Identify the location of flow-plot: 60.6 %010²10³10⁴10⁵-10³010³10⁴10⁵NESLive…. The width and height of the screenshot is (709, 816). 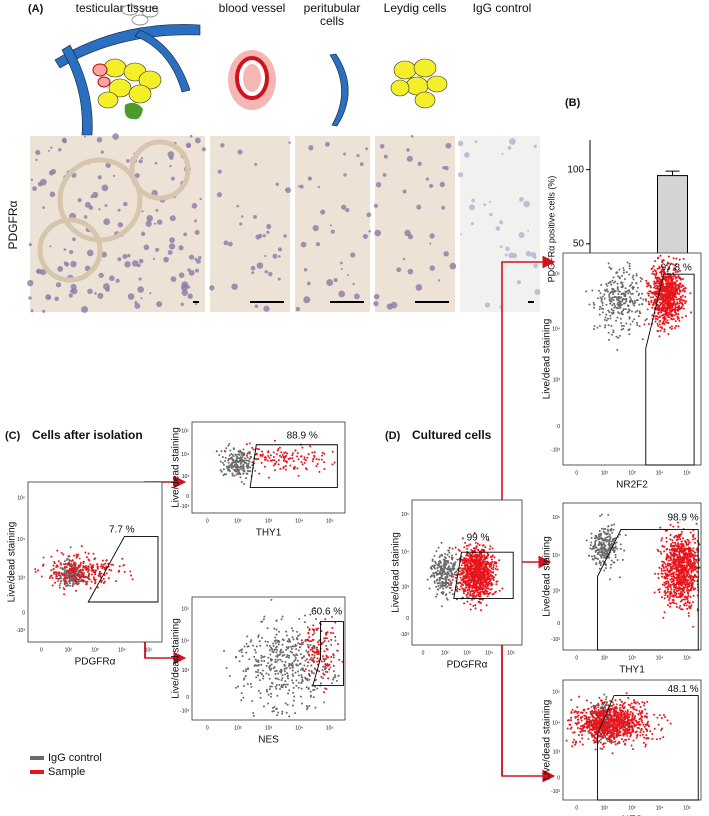
(258, 671).